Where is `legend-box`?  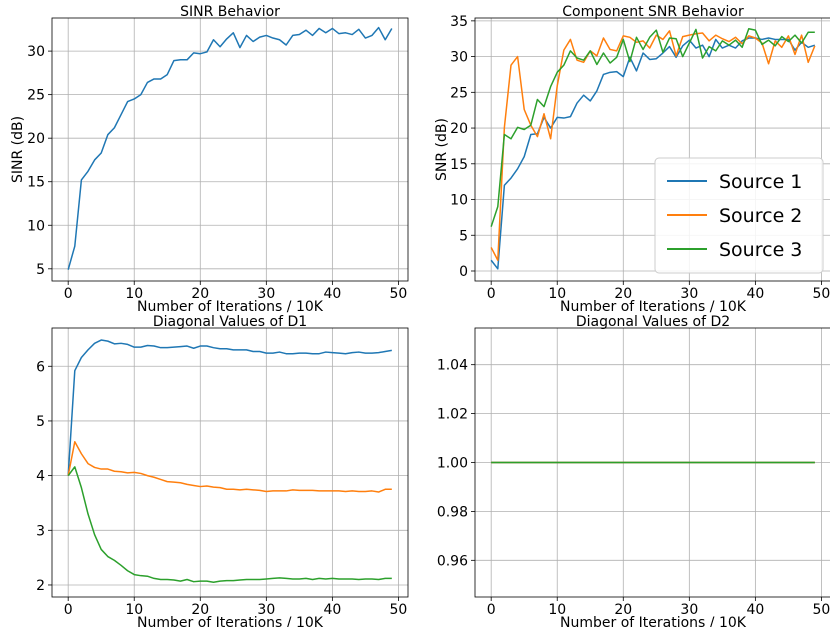 legend-box is located at coordinates (739, 215).